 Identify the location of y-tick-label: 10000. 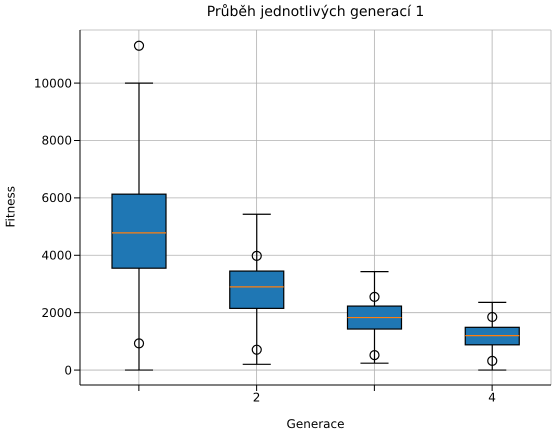
(53, 83).